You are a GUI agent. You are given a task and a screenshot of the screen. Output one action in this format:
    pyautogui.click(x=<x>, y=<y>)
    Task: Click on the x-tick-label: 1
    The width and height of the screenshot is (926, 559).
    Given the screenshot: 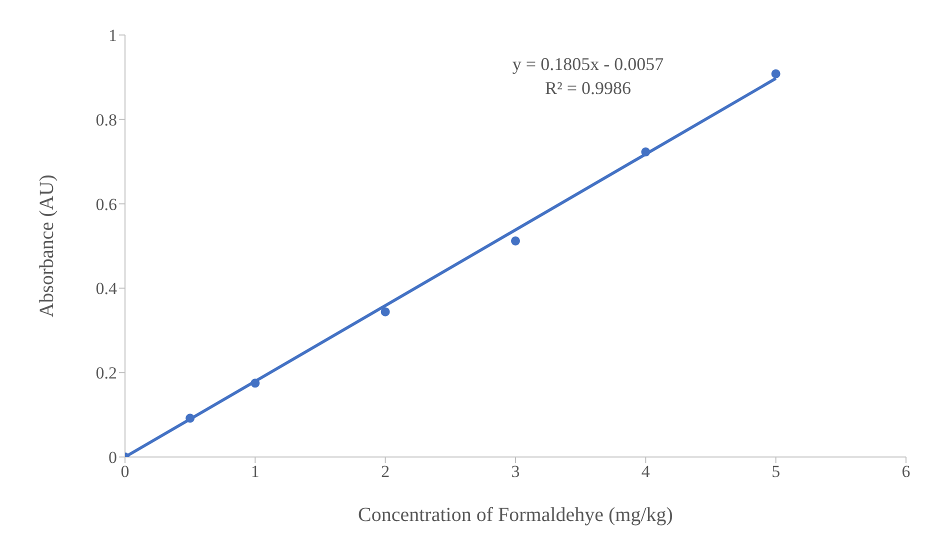 What is the action you would take?
    pyautogui.click(x=255, y=472)
    